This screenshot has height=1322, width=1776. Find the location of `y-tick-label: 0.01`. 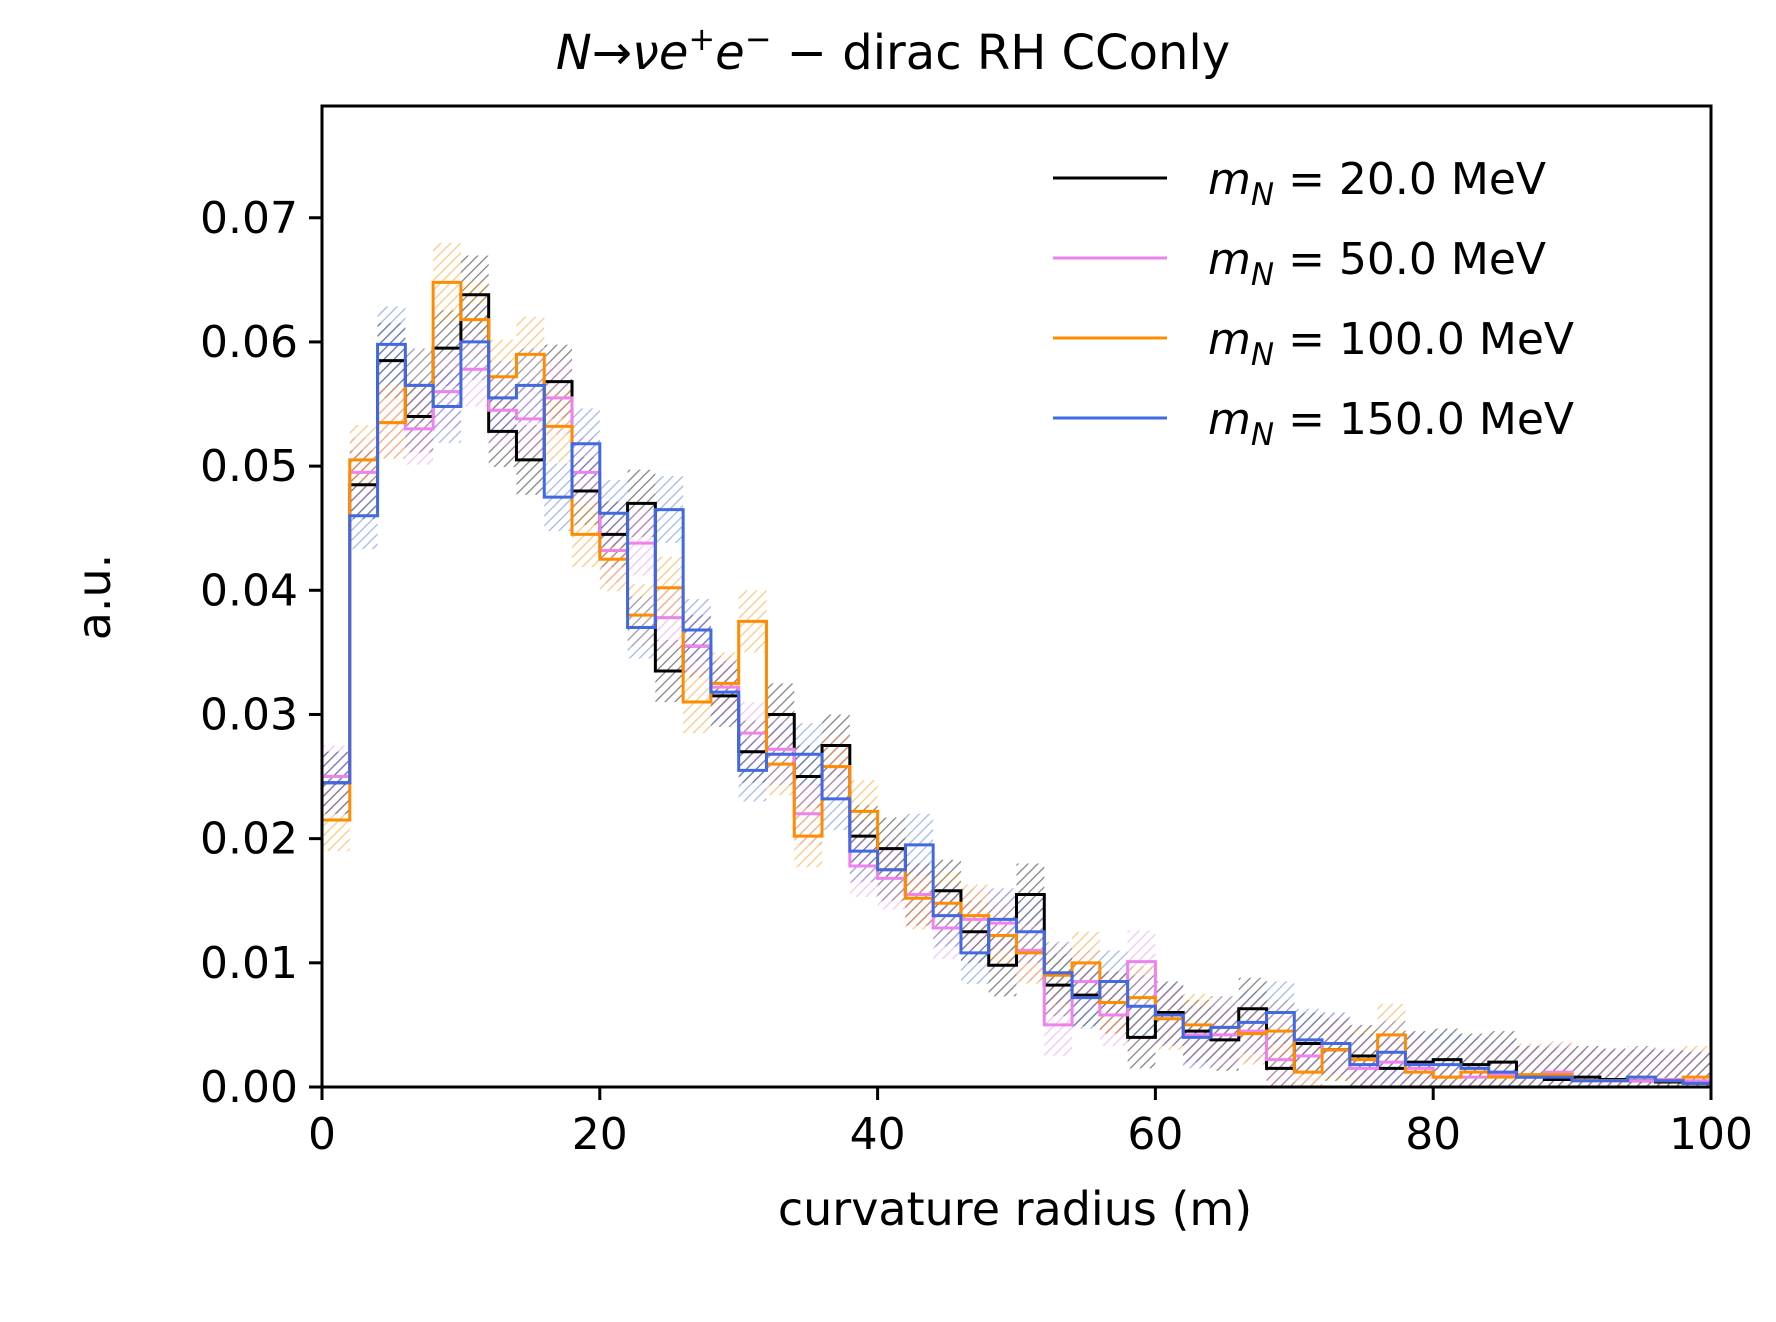

y-tick-label: 0.01 is located at coordinates (249, 963).